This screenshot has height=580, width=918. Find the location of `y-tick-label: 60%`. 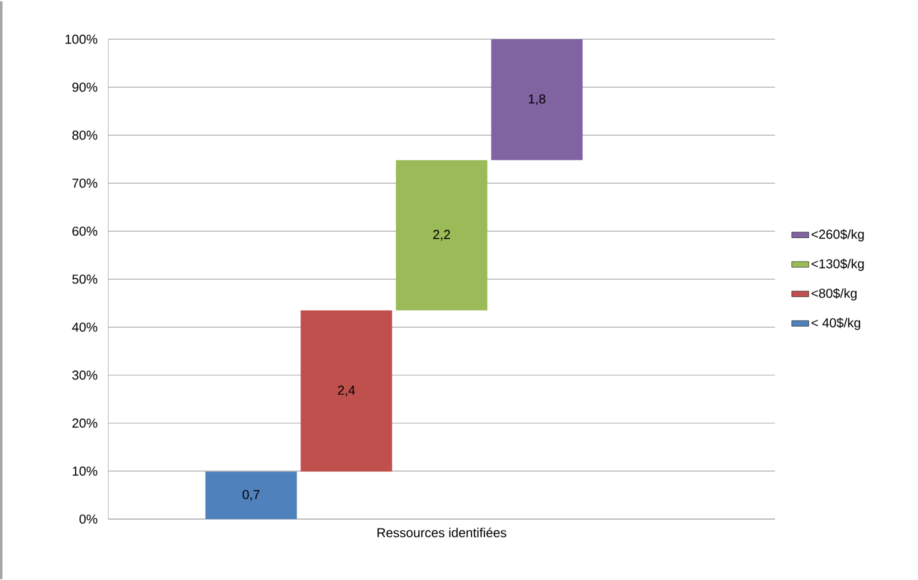

y-tick-label: 60% is located at coordinates (85, 231).